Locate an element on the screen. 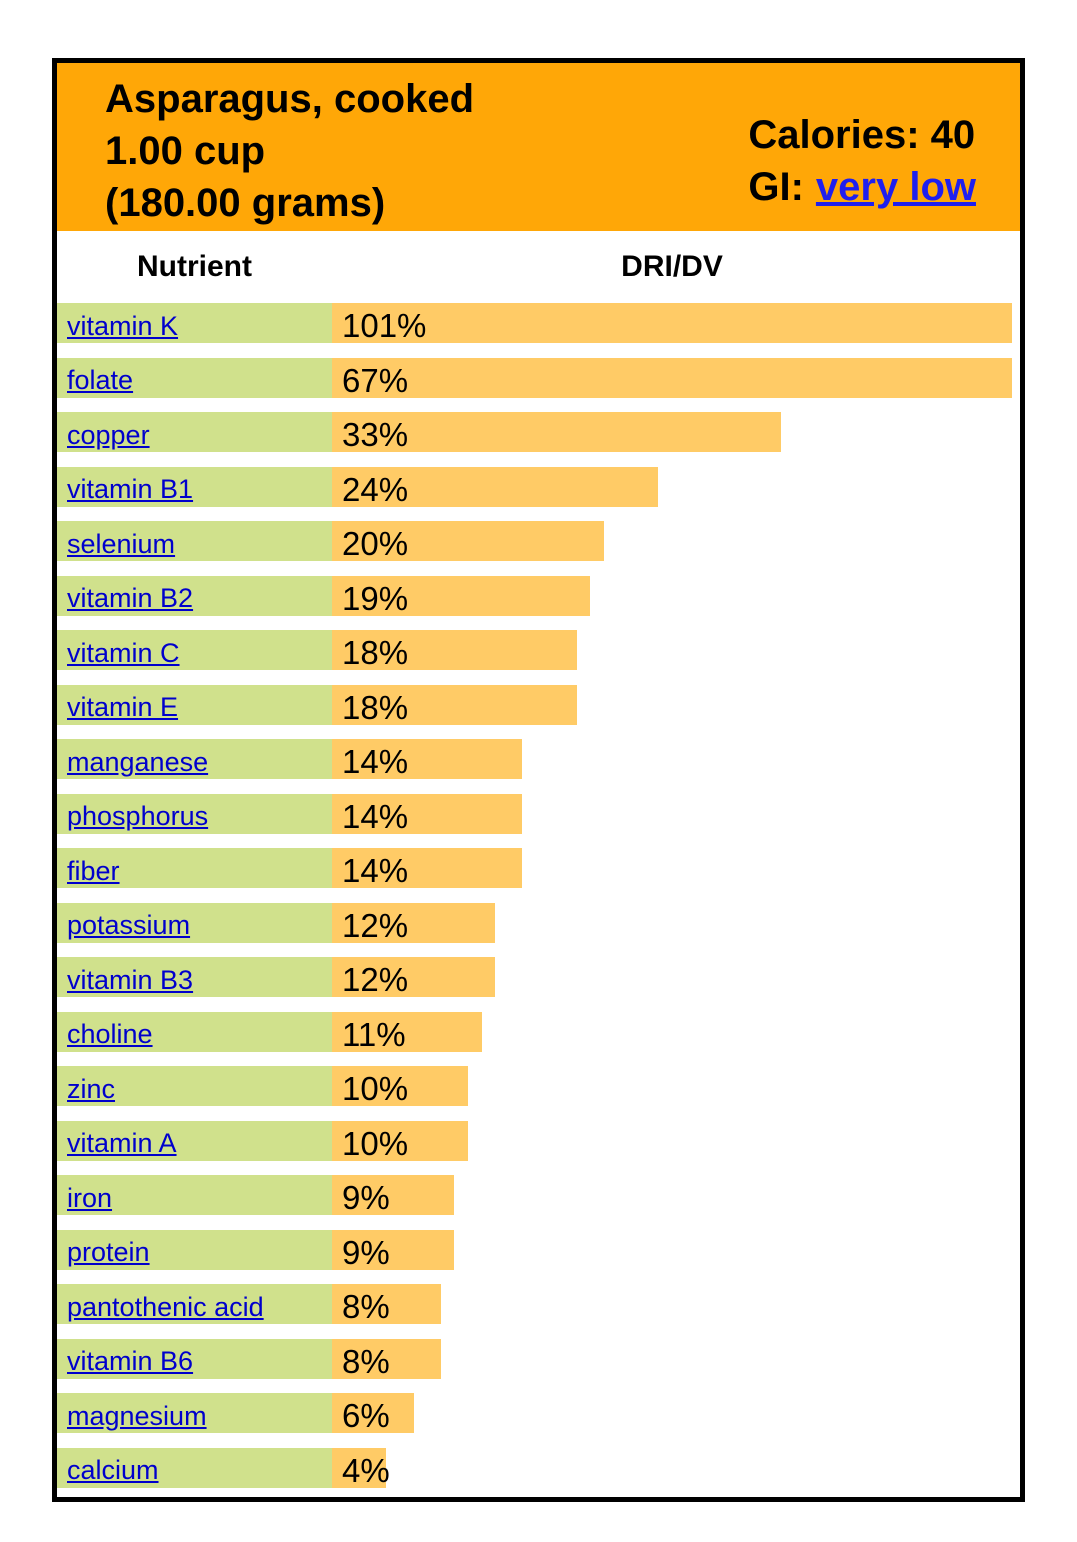 This screenshot has width=1077, height=1542. nutrient-row: phosphorus 14% is located at coordinates (538, 814).